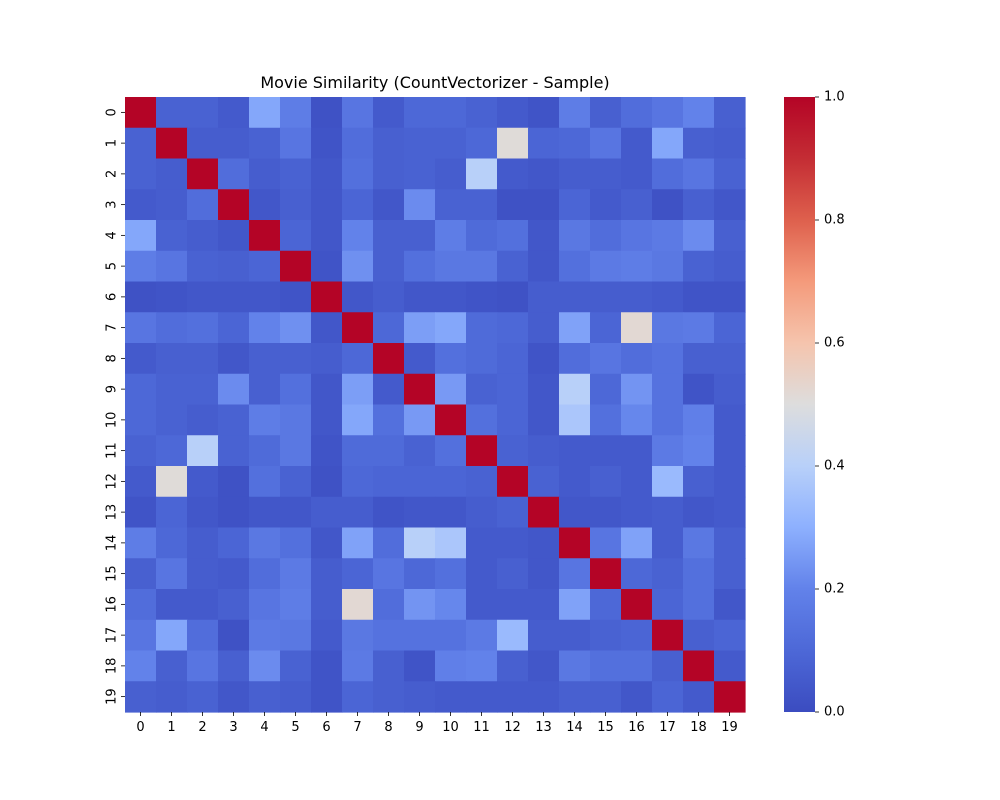  What do you see at coordinates (264, 727) in the screenshot?
I see `x-tick-label: 4` at bounding box center [264, 727].